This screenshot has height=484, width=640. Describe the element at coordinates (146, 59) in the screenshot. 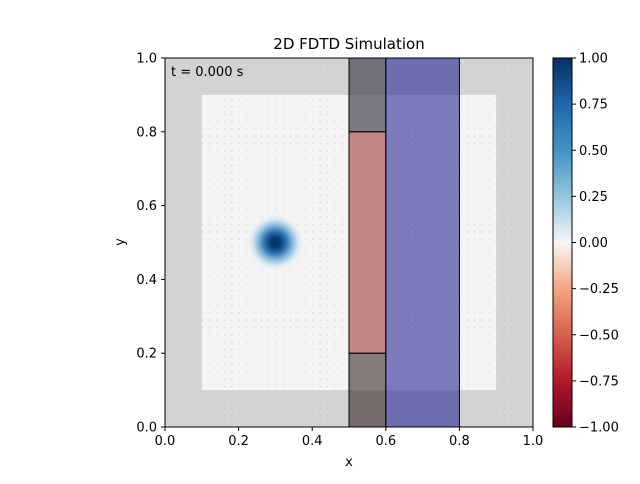

I see `y-tick-label: 1.0` at that location.